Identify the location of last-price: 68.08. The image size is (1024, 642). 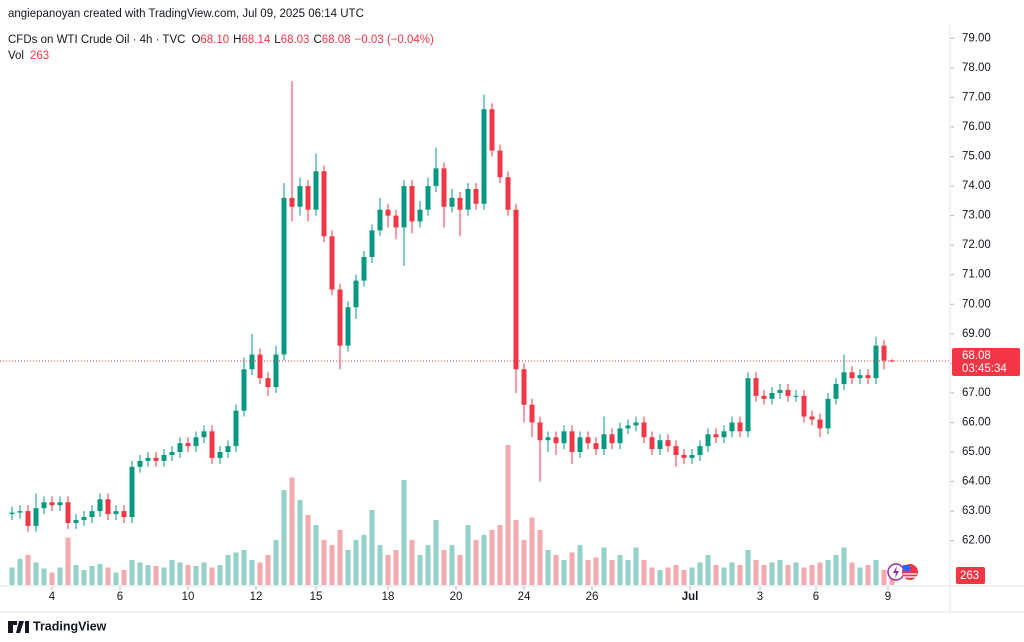
(976, 356).